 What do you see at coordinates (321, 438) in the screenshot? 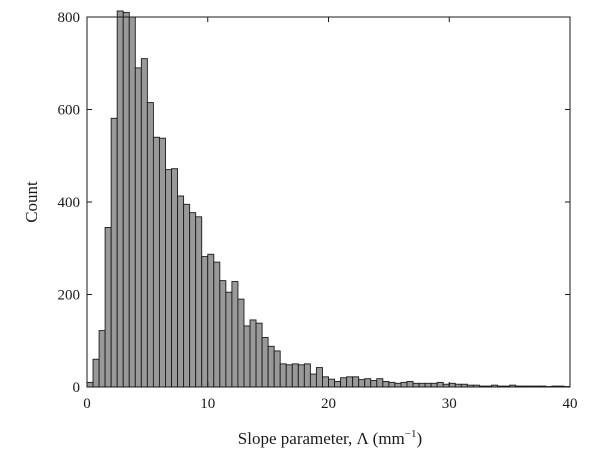
I see `x-axis-title-main: Slope parameter, Λ (mm` at bounding box center [321, 438].